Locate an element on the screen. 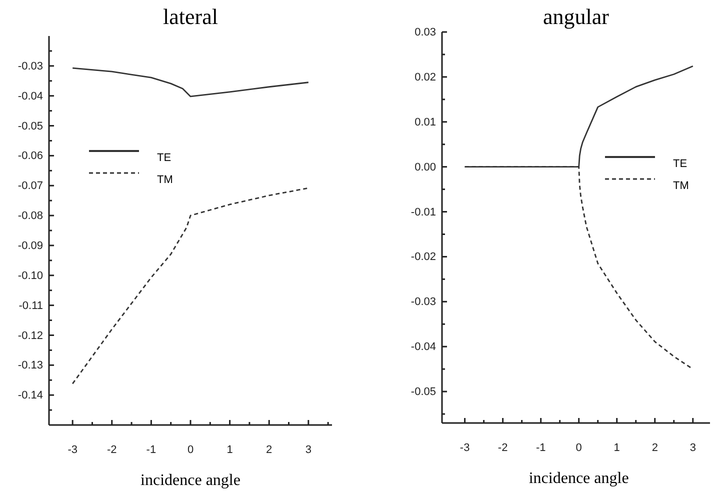 The width and height of the screenshot is (718, 499). y-tick-label: -0.02 is located at coordinates (423, 257).